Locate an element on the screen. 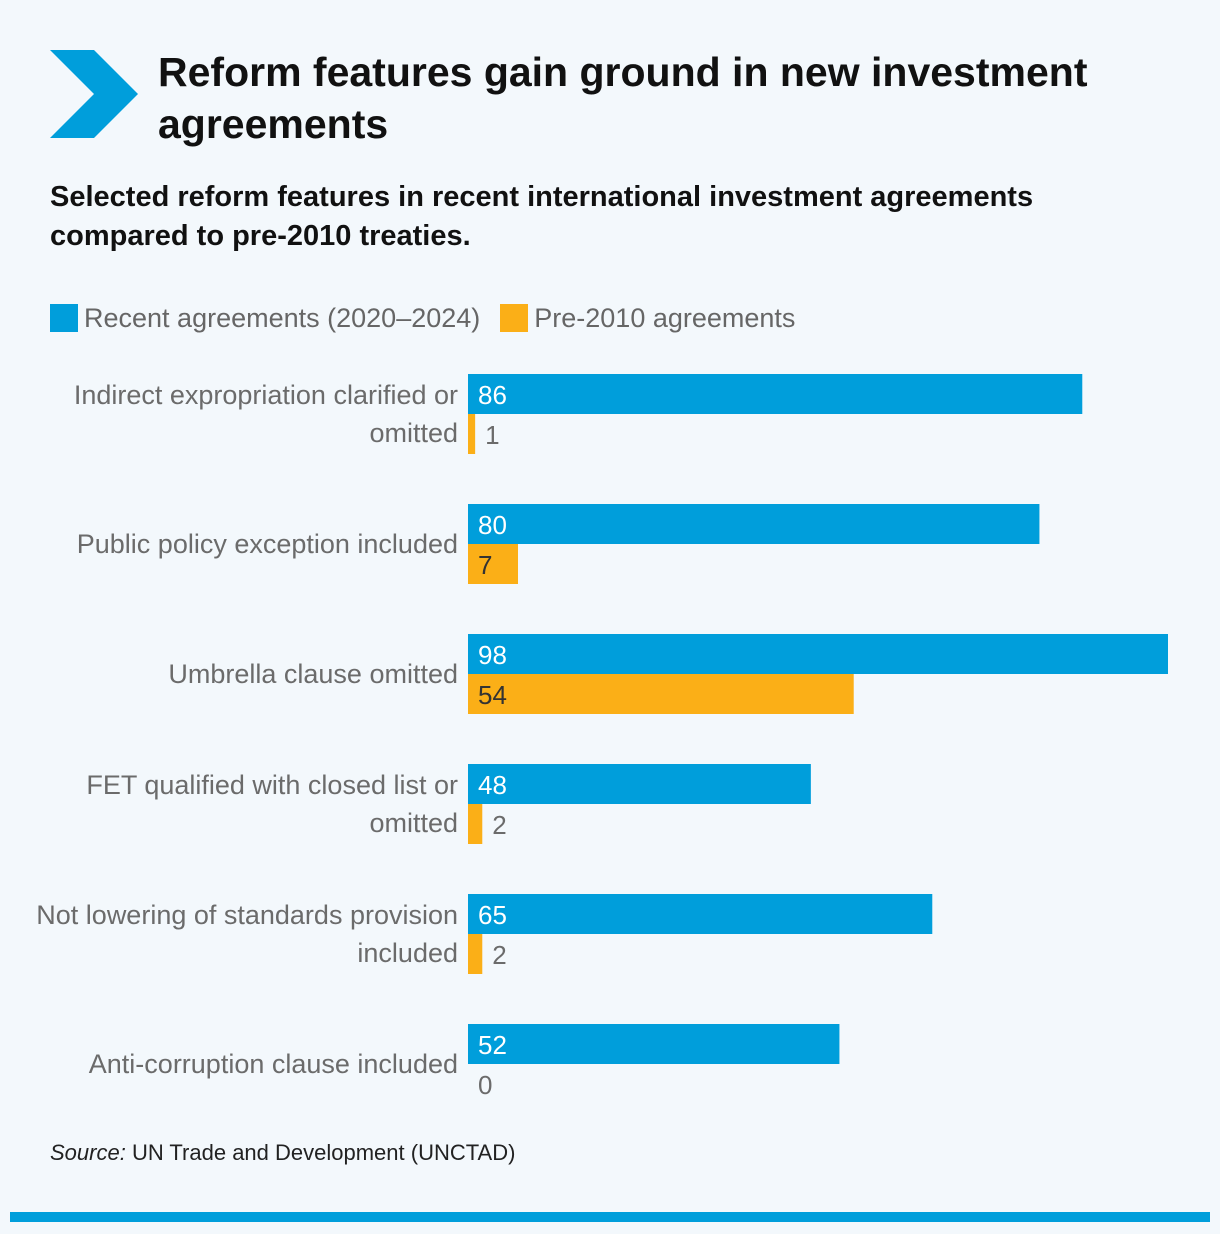  legend-item-pre2010: Pre-2010 agreements is located at coordinates (647, 318).